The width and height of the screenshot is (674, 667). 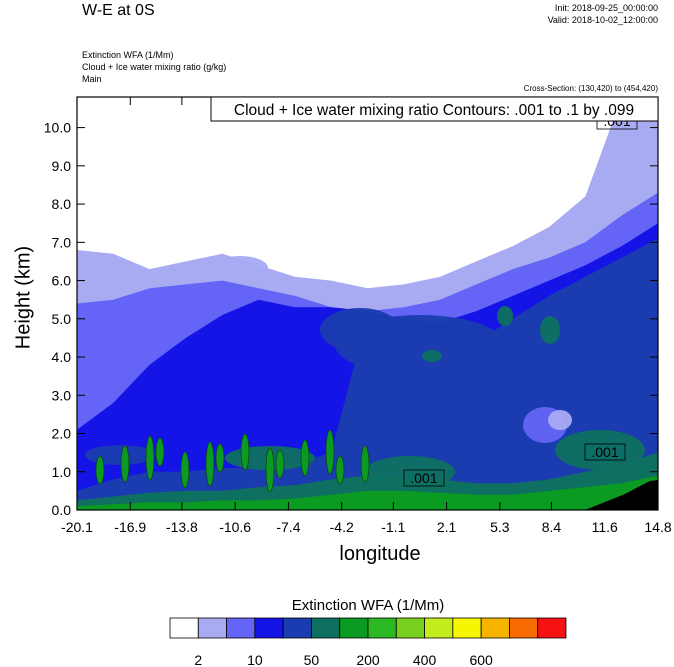 What do you see at coordinates (235, 527) in the screenshot?
I see `x-tick-label: -10.6` at bounding box center [235, 527].